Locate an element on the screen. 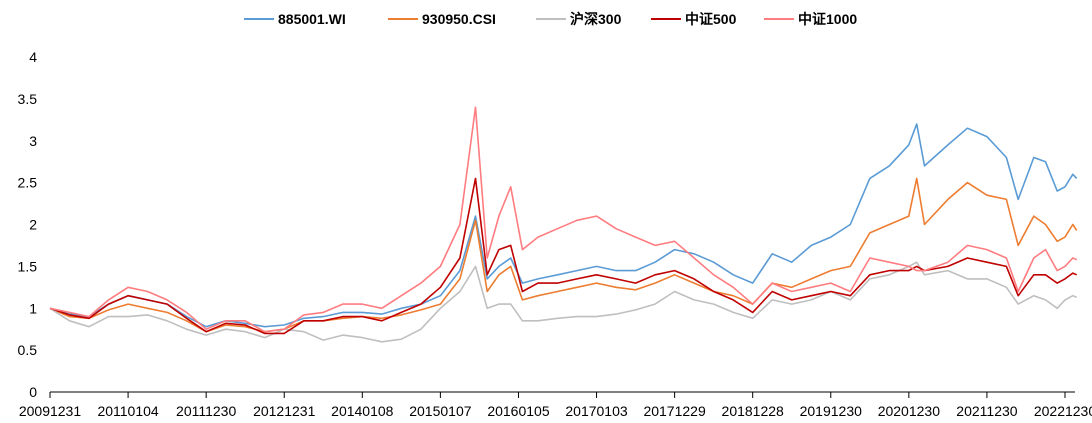 This screenshot has width=1092, height=423. y-tick-label: 0.5 is located at coordinates (28, 350).